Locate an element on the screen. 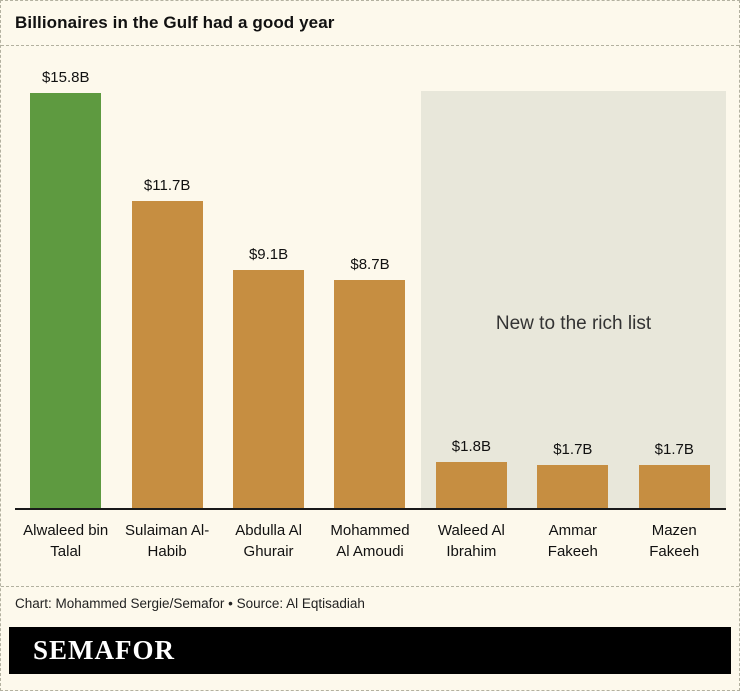 The image size is (740, 691). category-label: Waleed Al Ibrahim is located at coordinates (471, 541).